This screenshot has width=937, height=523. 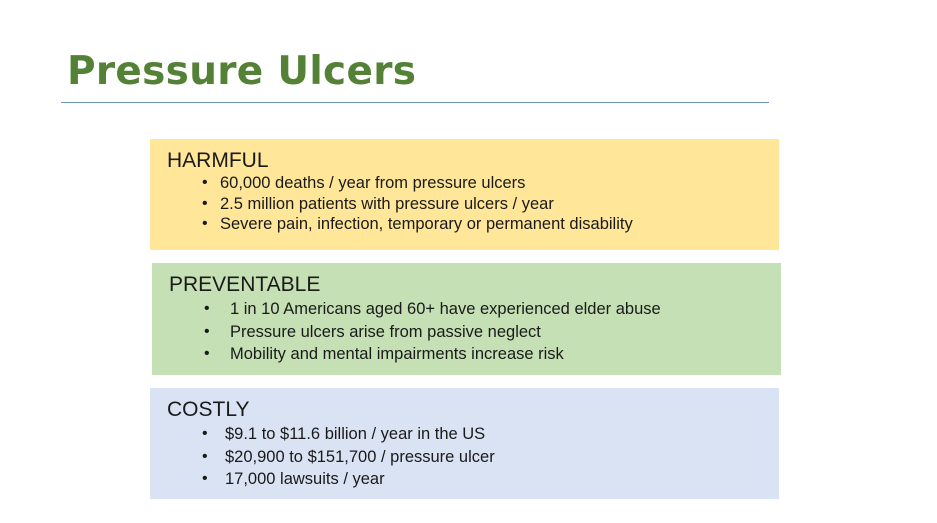 What do you see at coordinates (218, 160) in the screenshot?
I see `harmful-heading: HARMFUL` at bounding box center [218, 160].